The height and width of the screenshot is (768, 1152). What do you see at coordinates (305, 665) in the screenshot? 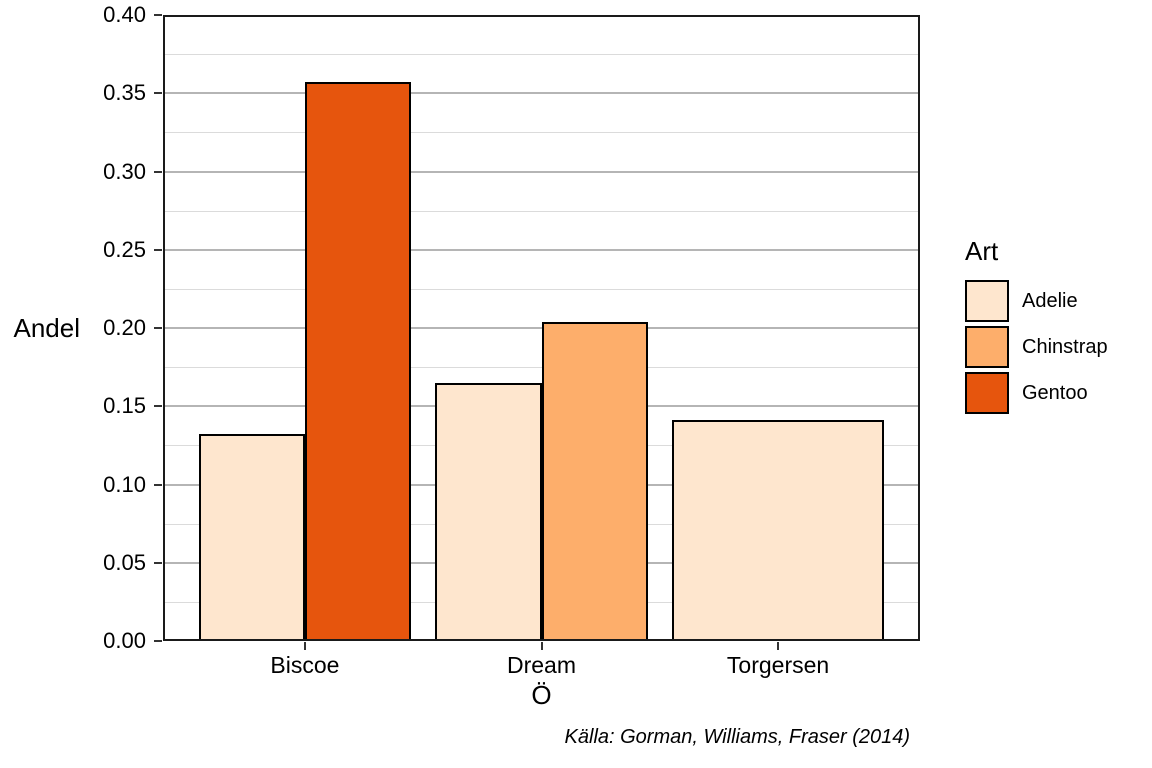
I see `x-tick-label-biscoe: Biscoe` at bounding box center [305, 665].